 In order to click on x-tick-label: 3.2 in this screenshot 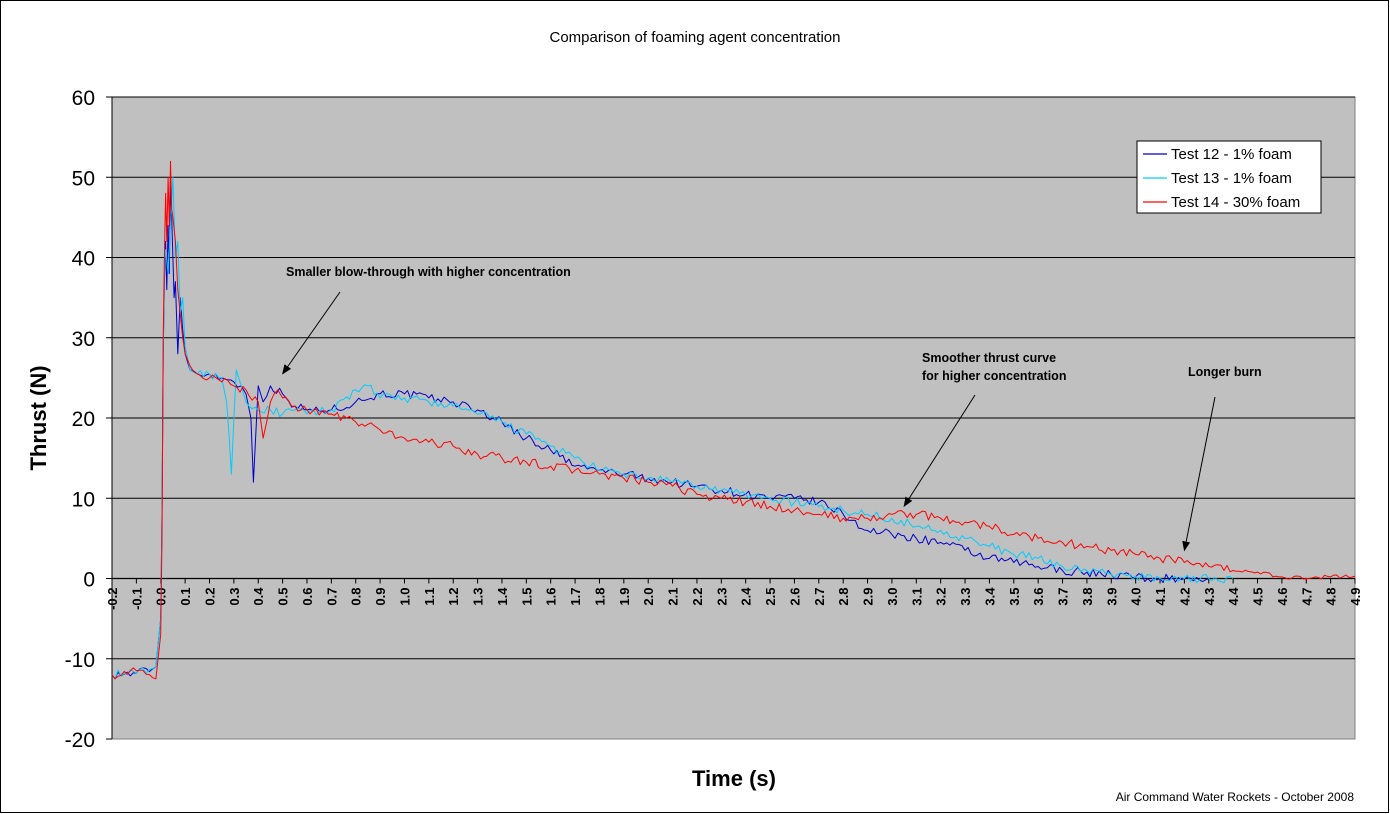, I will do `click(941, 597)`.